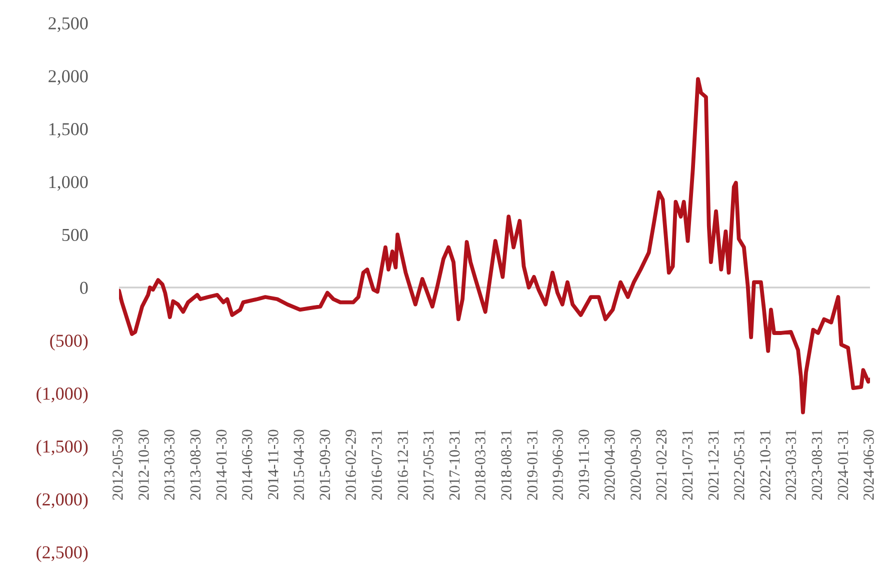  Describe the element at coordinates (84, 288) in the screenshot. I see `y-tick-label: 0` at that location.